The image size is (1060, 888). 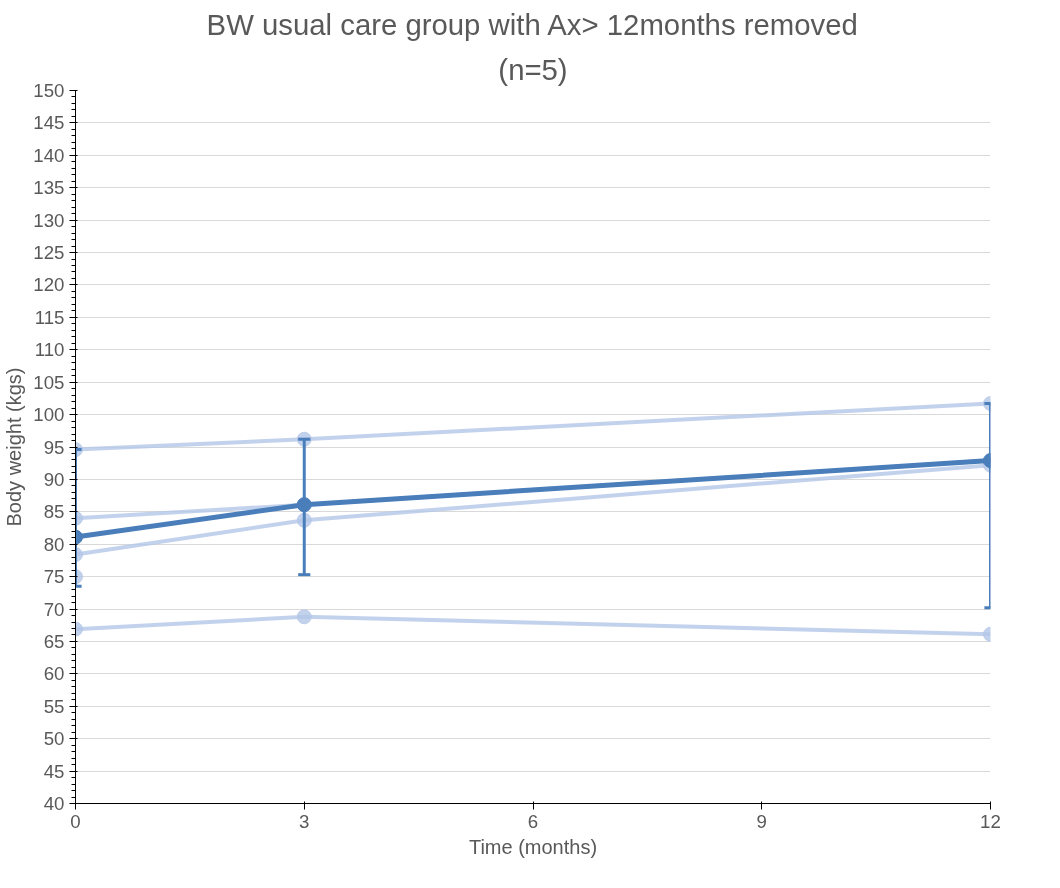 What do you see at coordinates (532, 24) in the screenshot?
I see `chart-title: BW usual care group with Ax> 12months removed` at bounding box center [532, 24].